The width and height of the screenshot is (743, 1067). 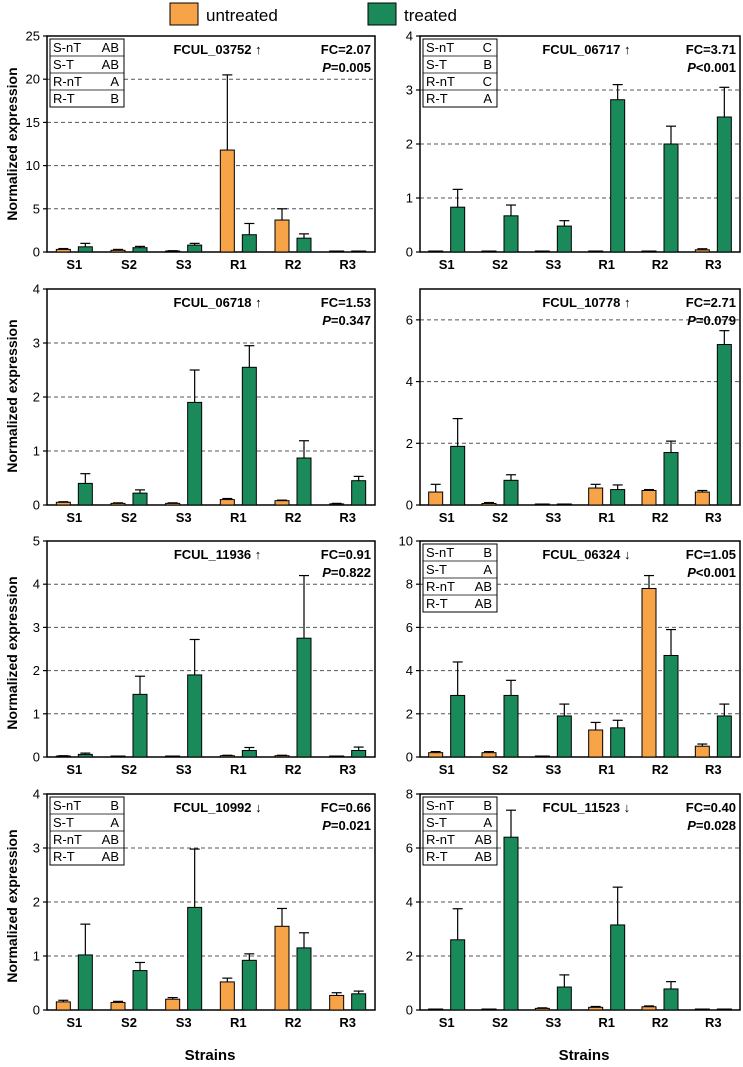 What do you see at coordinates (217, 807) in the screenshot?
I see `panel-title: FCUL_10992 ↓` at bounding box center [217, 807].